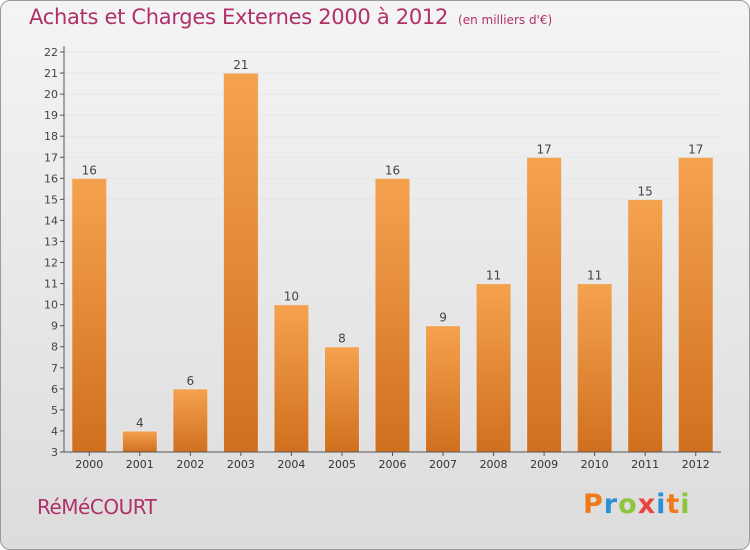  What do you see at coordinates (140, 423) in the screenshot?
I see `bar-value-label: 4` at bounding box center [140, 423].